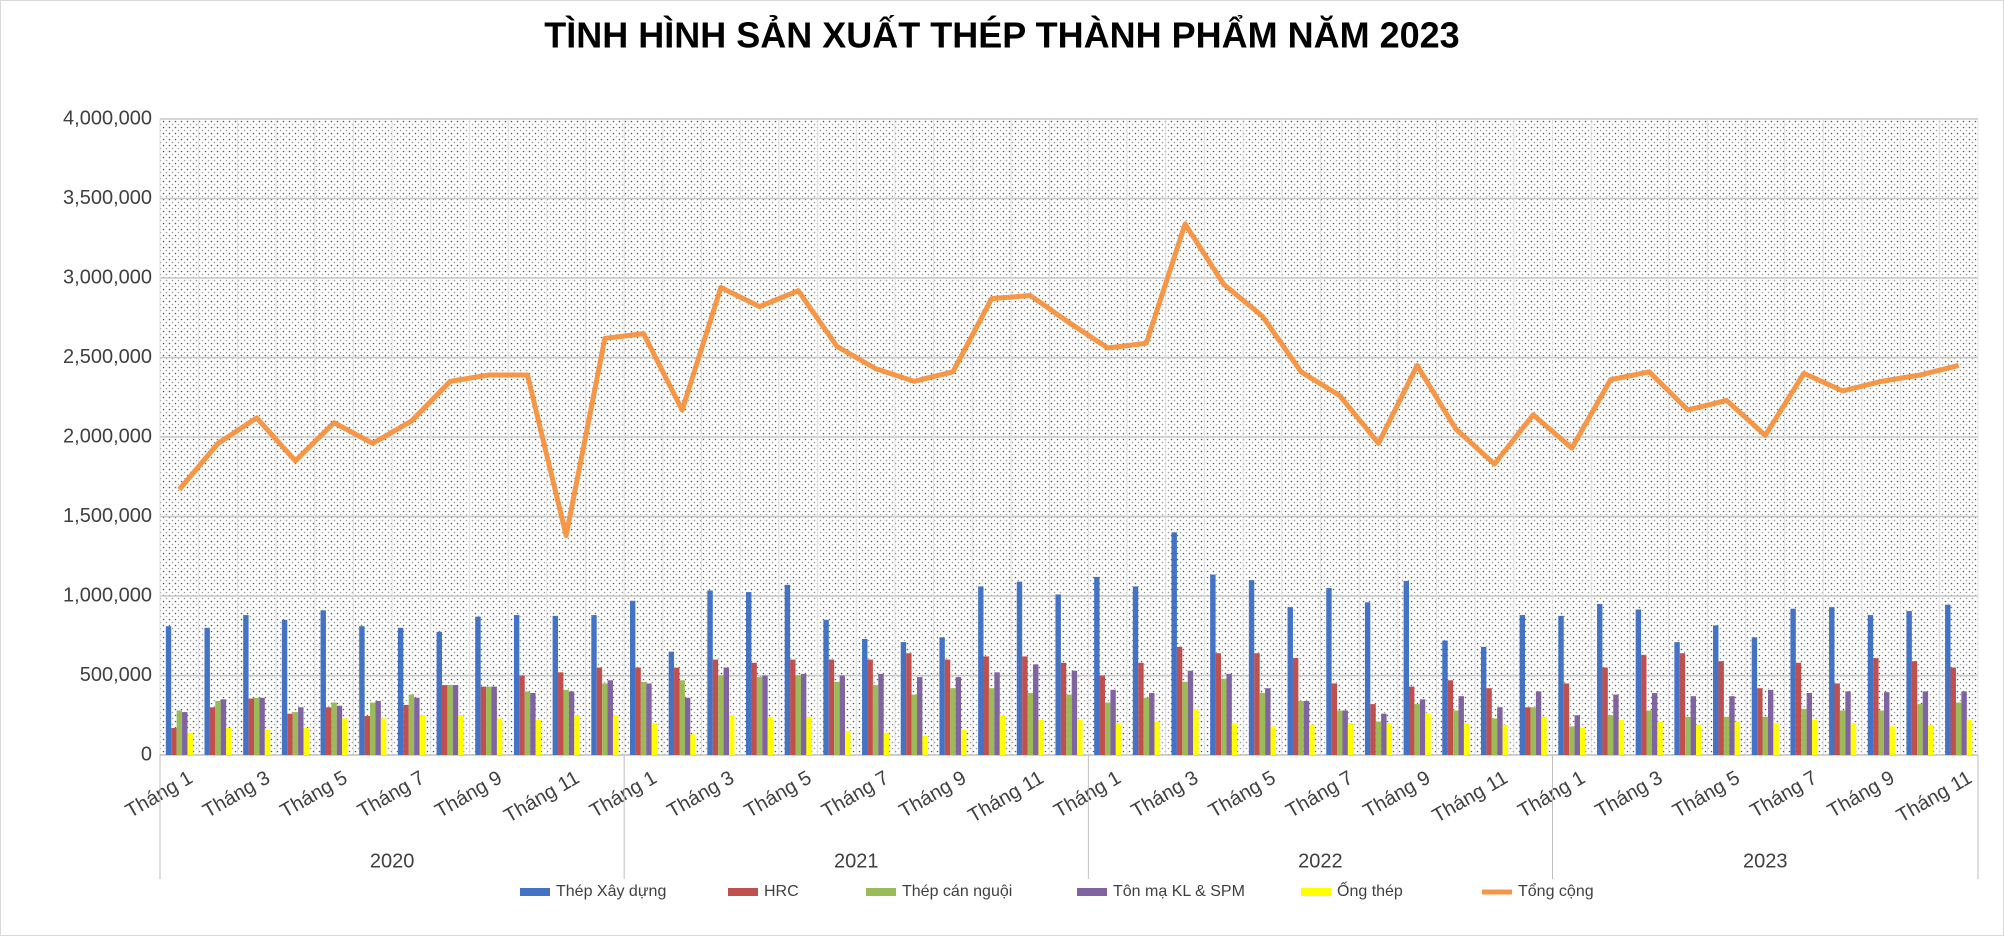 This screenshot has width=2004, height=936. Describe the element at coordinates (107, 357) in the screenshot. I see `y-tick-label: 2,500,000` at that location.